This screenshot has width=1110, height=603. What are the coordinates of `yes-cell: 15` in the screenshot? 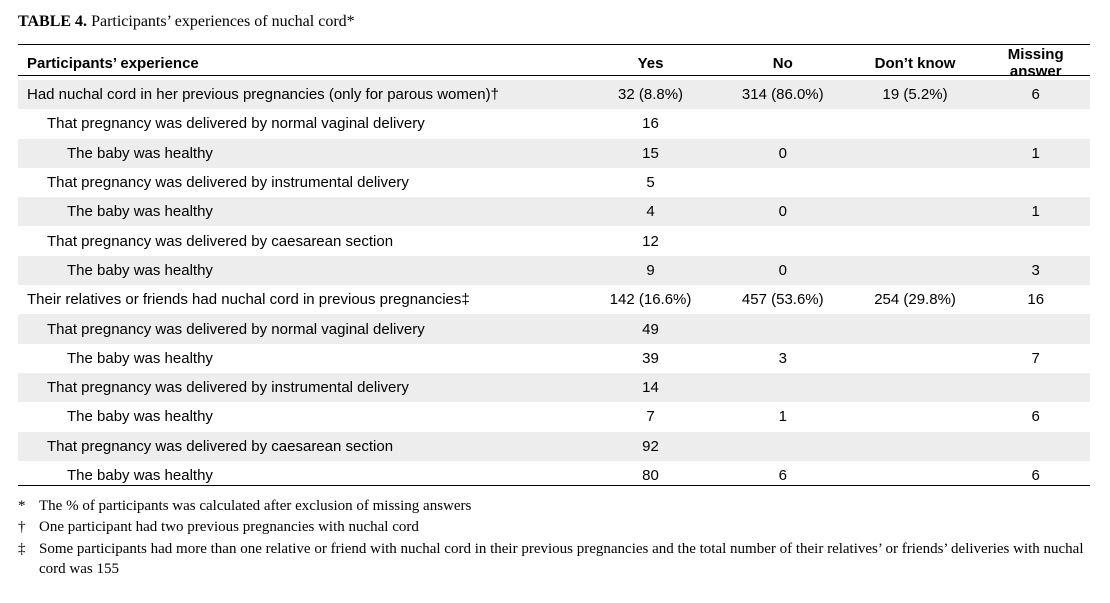 It's located at (650, 153).